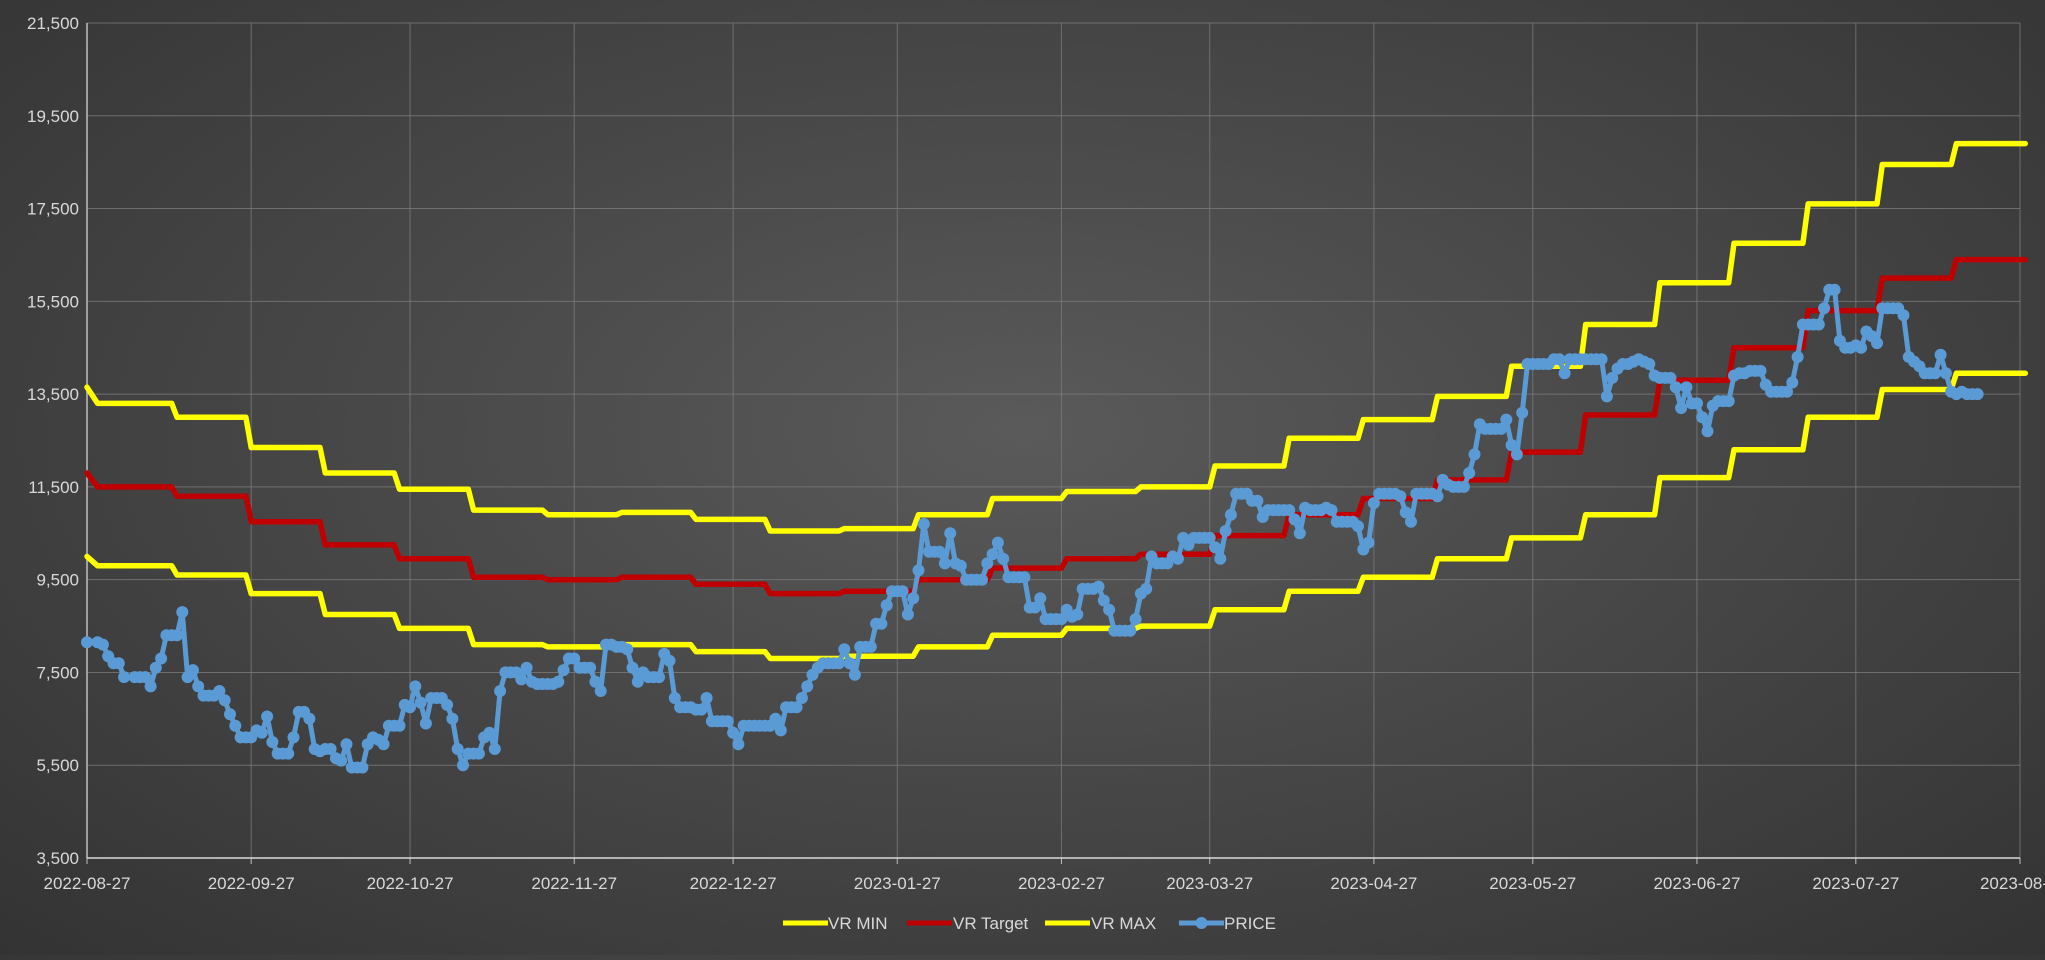 The image size is (2045, 960). I want to click on legend-label-vr-max: VR MAX, so click(1123, 923).